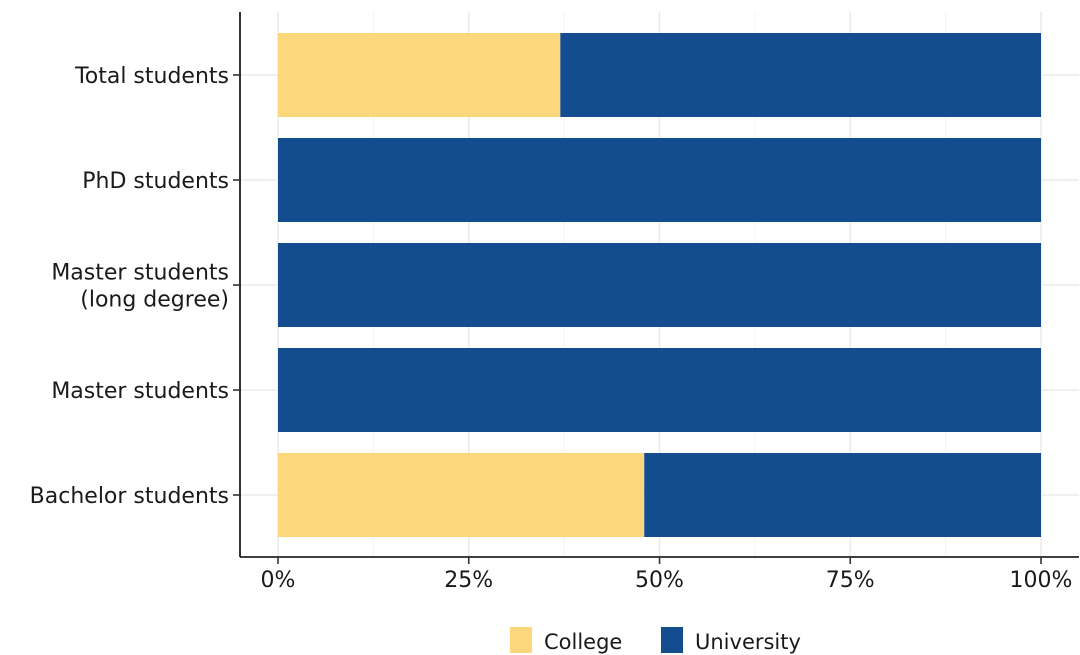 This screenshot has width=1080, height=655. What do you see at coordinates (659, 580) in the screenshot?
I see `x-tick-label: 50%` at bounding box center [659, 580].